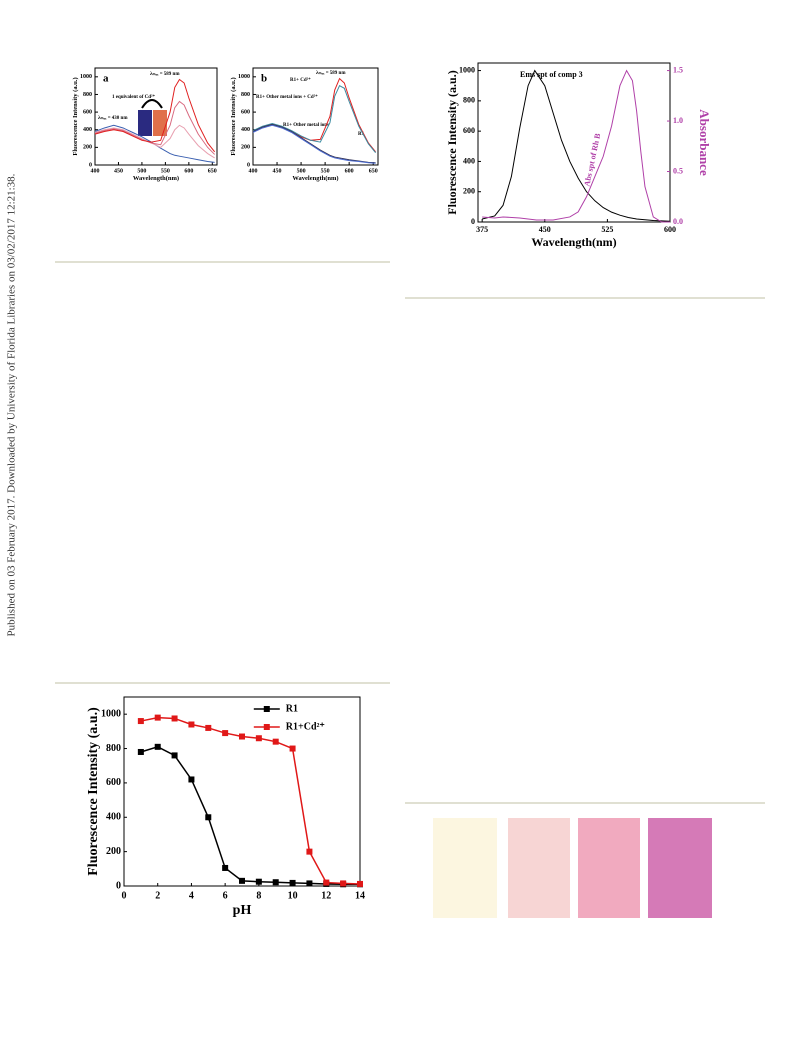 The image size is (793, 1039). Describe the element at coordinates (124, 895) in the screenshot. I see `x-tick-label: 0` at that location.